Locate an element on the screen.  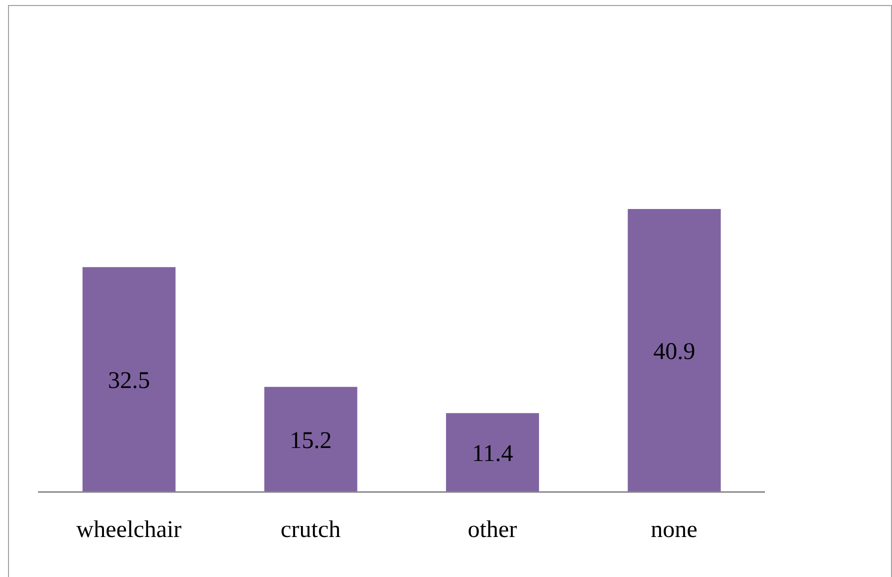
x-tick-label: crutch is located at coordinates (310, 530).